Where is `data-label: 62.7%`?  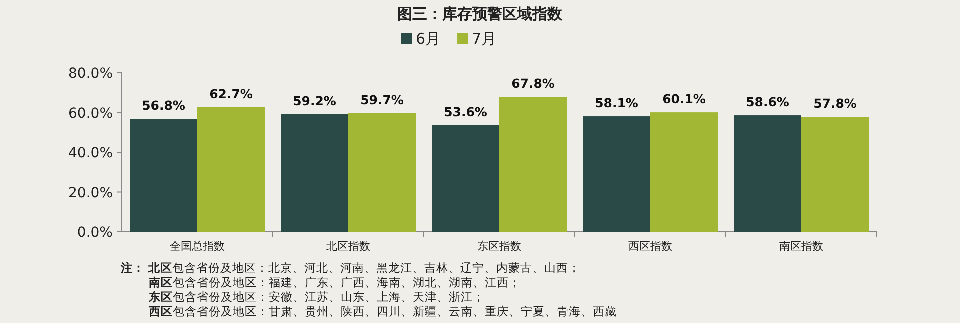
data-label: 62.7% is located at coordinates (232, 94).